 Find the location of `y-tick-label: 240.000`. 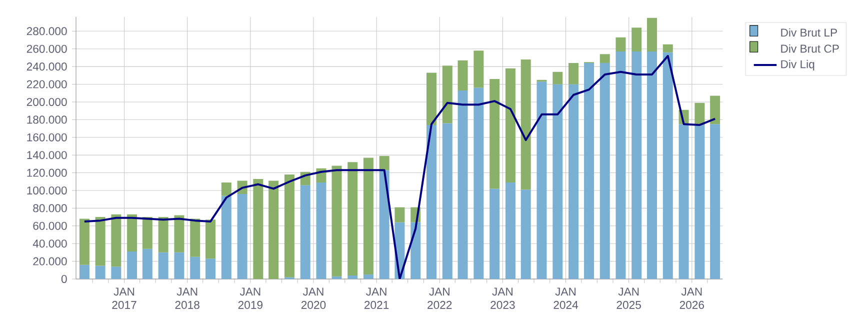

y-tick-label: 240.000 is located at coordinates (46, 66).